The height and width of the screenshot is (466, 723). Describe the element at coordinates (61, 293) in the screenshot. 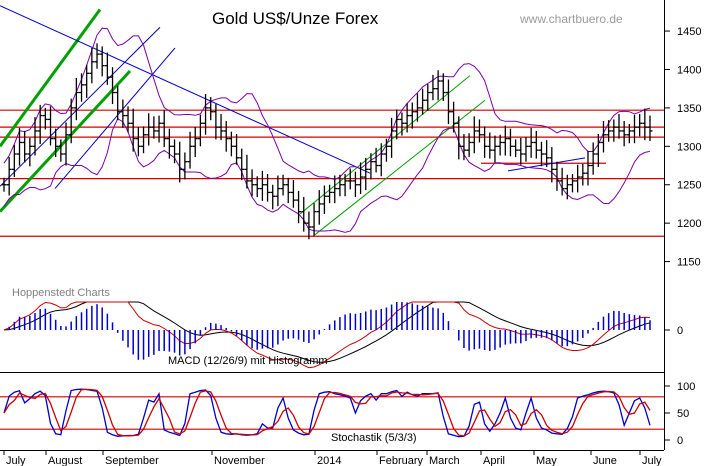

I see `source-label: Hoppenstedt Charts` at that location.